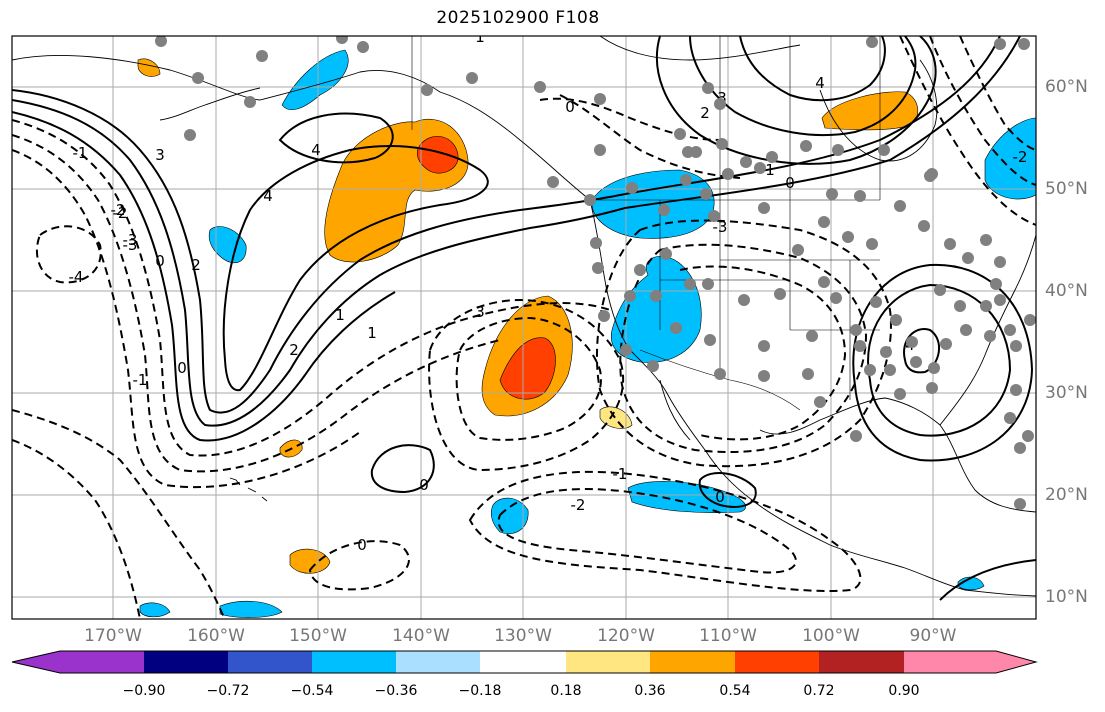 The width and height of the screenshot is (1105, 712). Describe the element at coordinates (1066, 291) in the screenshot. I see `latitude-label: 40°N` at that location.